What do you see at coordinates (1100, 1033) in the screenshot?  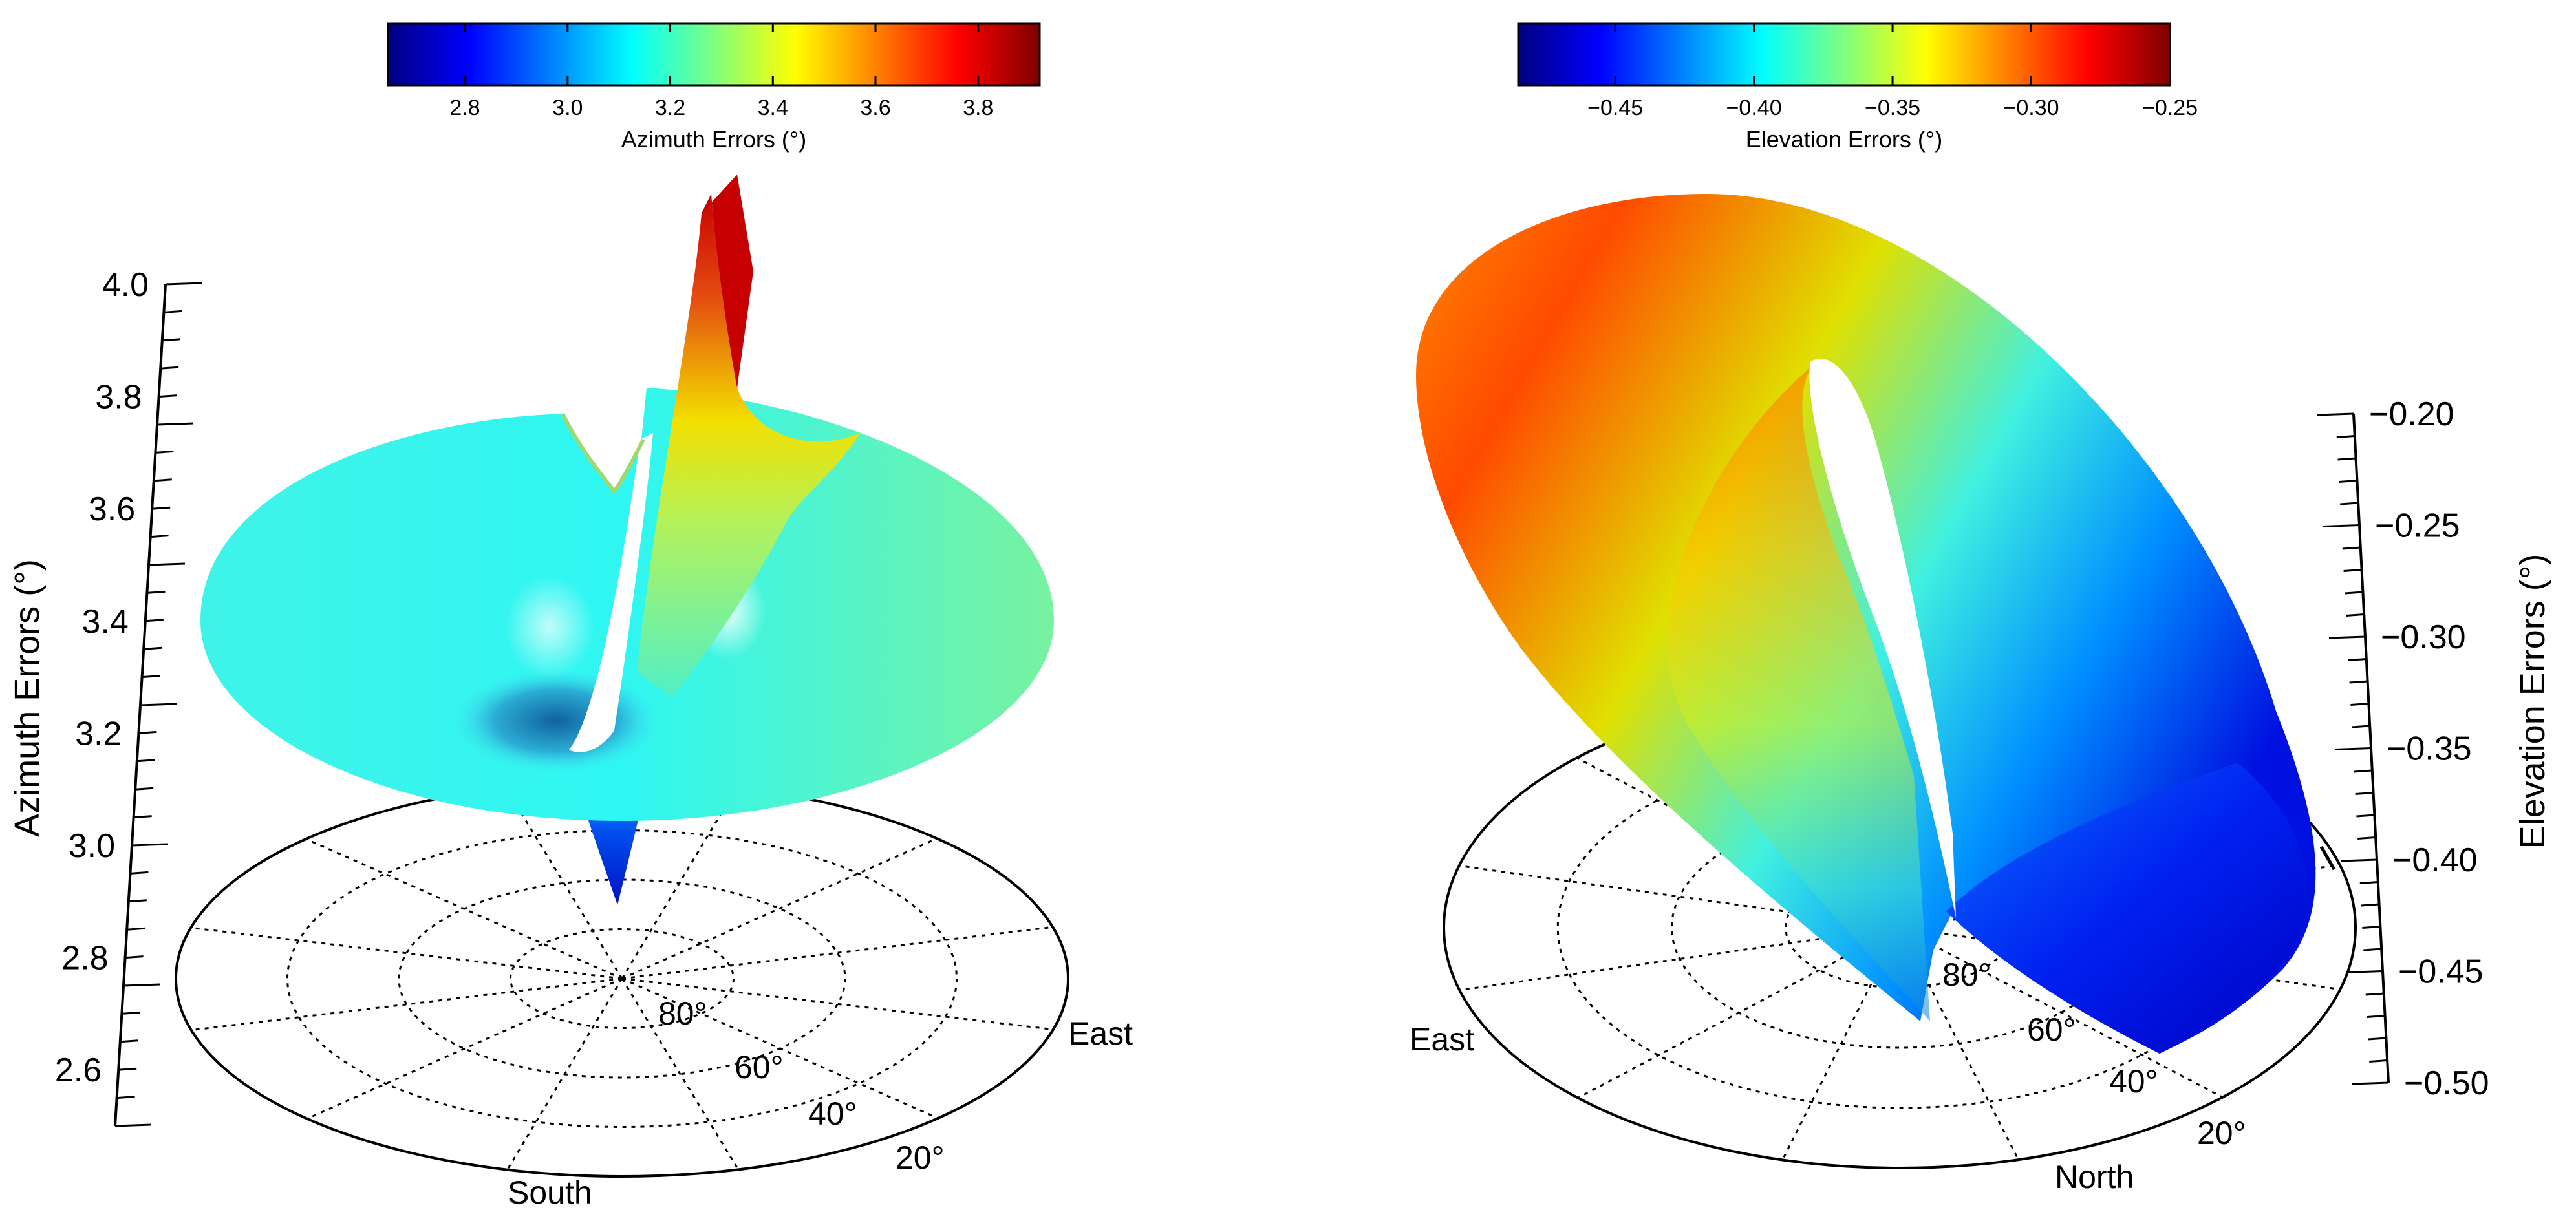 I see `azimuth-polar-direction-label: East` at bounding box center [1100, 1033].